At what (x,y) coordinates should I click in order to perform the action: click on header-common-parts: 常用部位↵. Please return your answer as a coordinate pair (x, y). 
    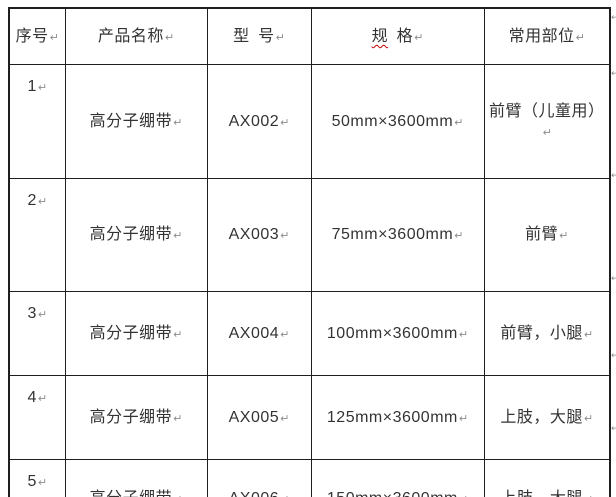
    Looking at the image, I should click on (547, 36).